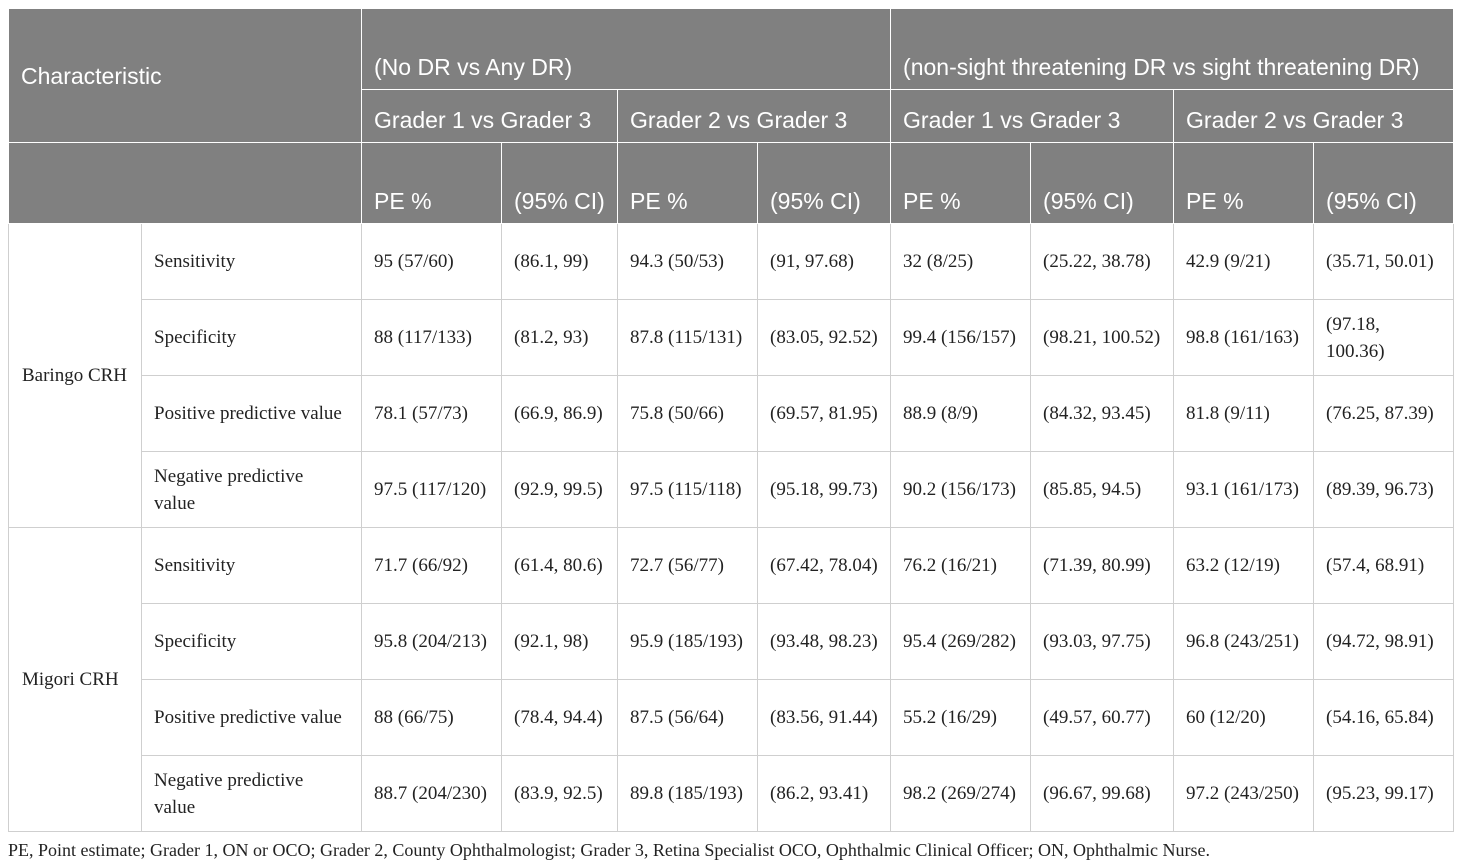 Image resolution: width=1460 pixels, height=867 pixels. Describe the element at coordinates (432, 261) in the screenshot. I see `point-estimate-cell: 95 (57/60)` at that location.